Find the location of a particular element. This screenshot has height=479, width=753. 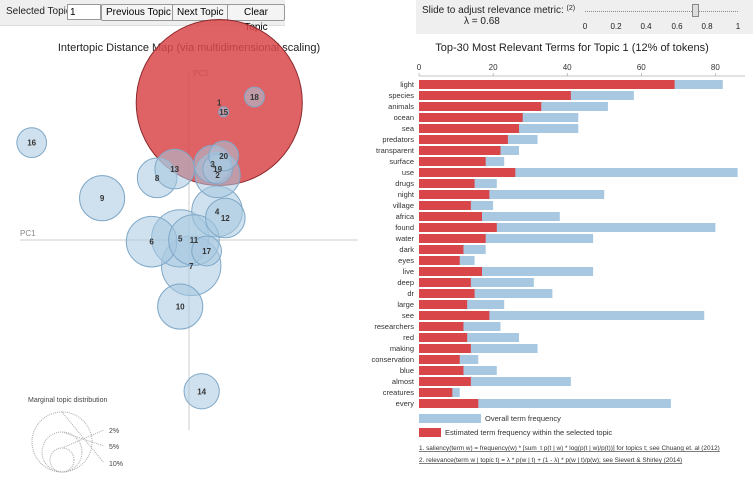

bar-estimated-conservation is located at coordinates (439, 359).